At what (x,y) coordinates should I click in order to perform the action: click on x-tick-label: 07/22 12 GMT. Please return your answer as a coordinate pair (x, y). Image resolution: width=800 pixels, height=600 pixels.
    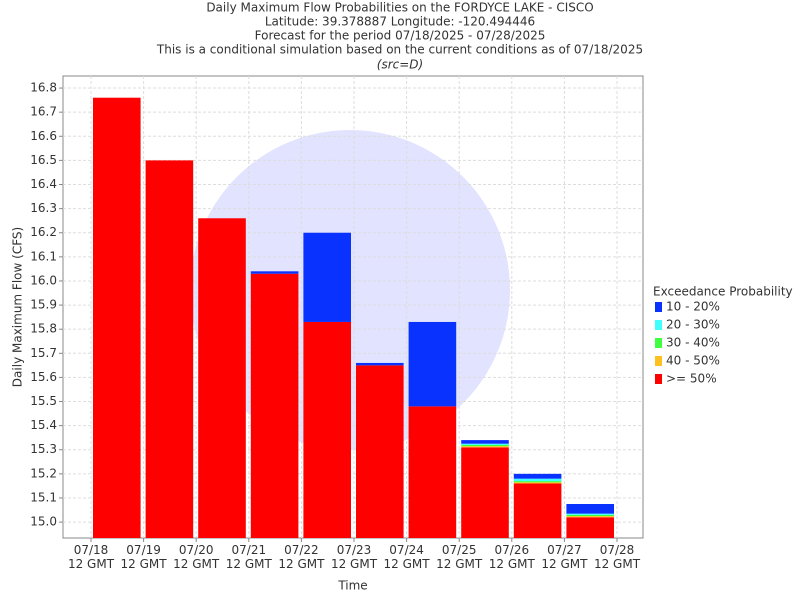
    Looking at the image, I should click on (301, 557).